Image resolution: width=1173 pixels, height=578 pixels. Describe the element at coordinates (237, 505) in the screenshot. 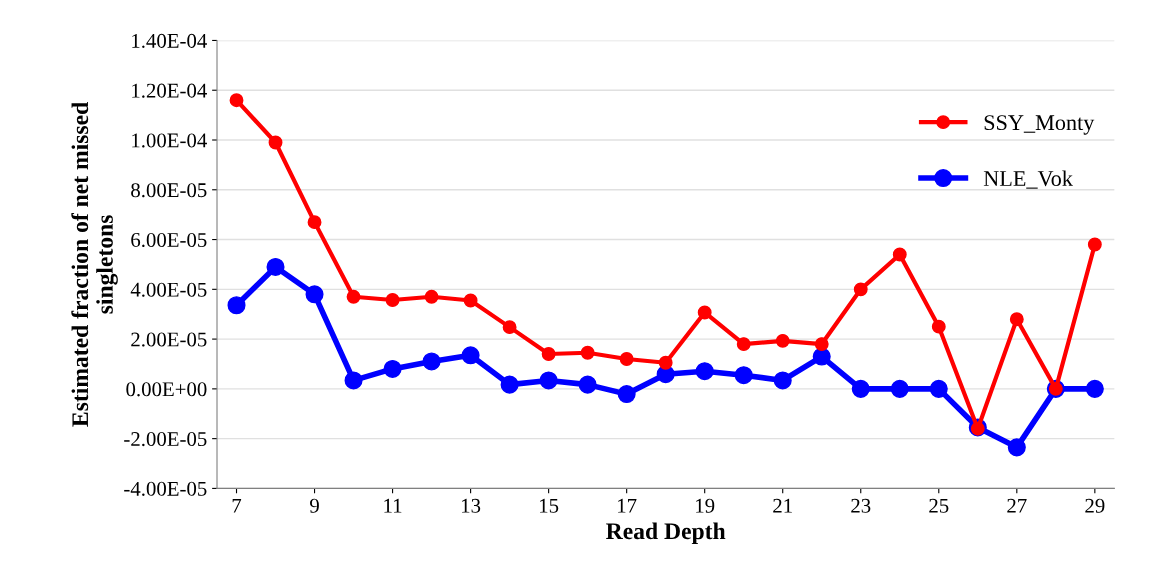

I see `x-tick-label: 7` at that location.